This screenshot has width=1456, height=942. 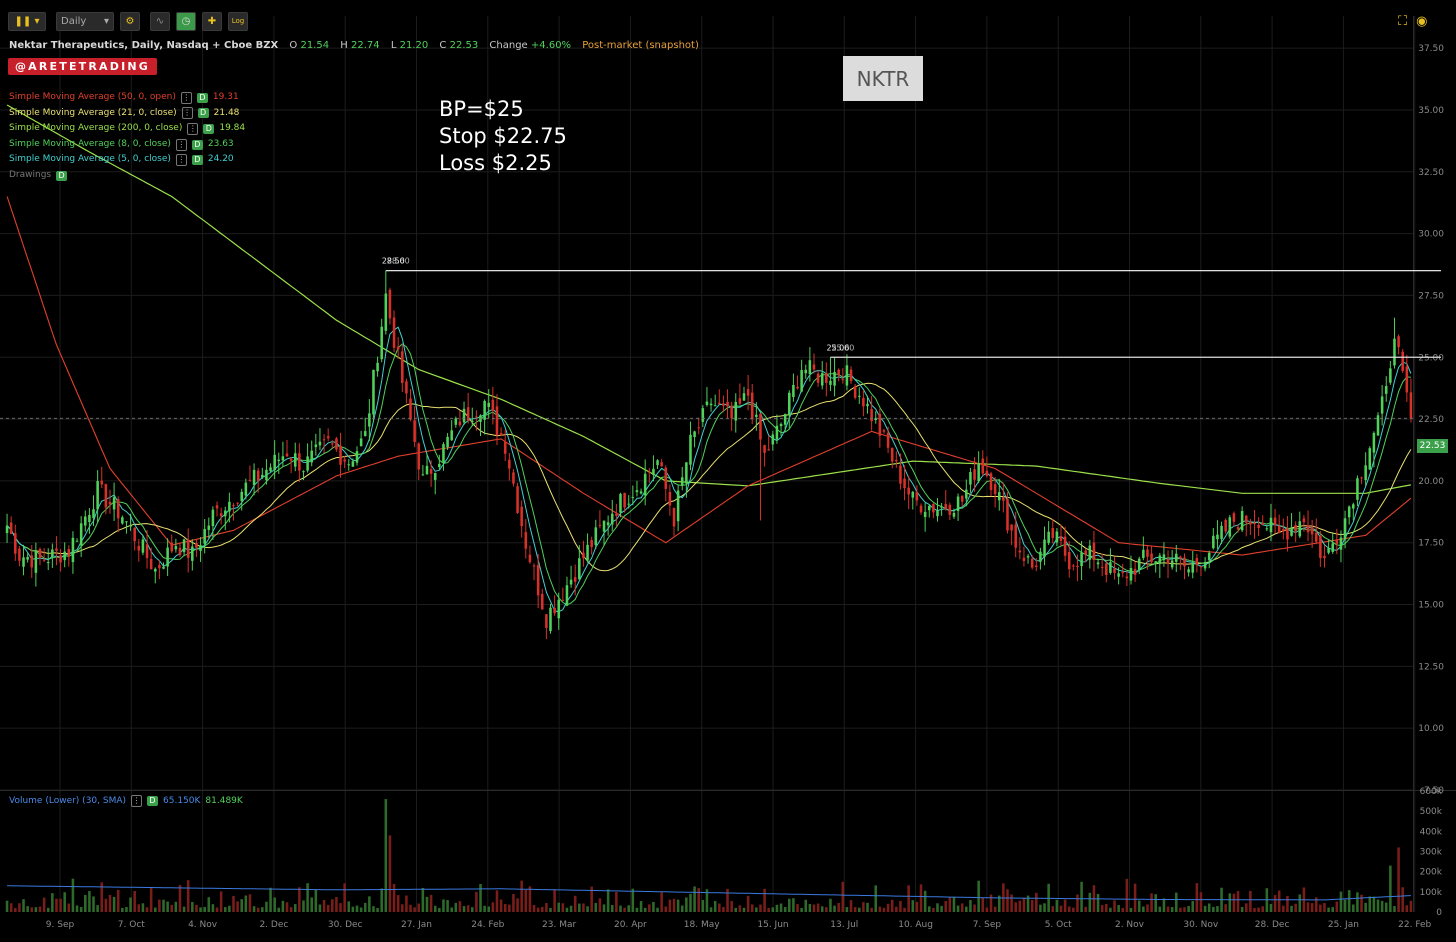 What do you see at coordinates (153, 801) in the screenshot?
I see `volume-study-badge: D` at bounding box center [153, 801].